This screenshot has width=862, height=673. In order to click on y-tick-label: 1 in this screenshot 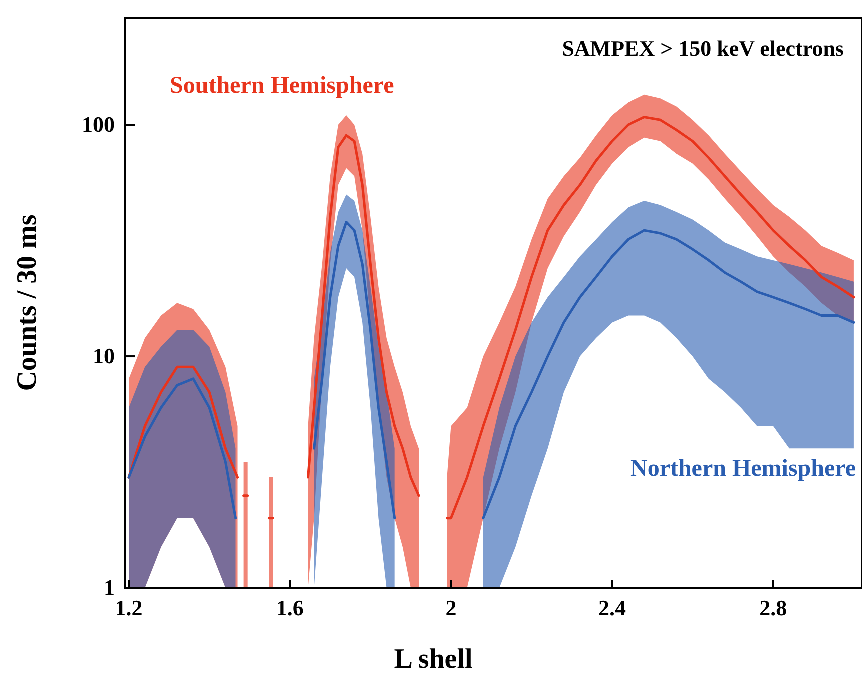, I will do `click(109, 587)`.